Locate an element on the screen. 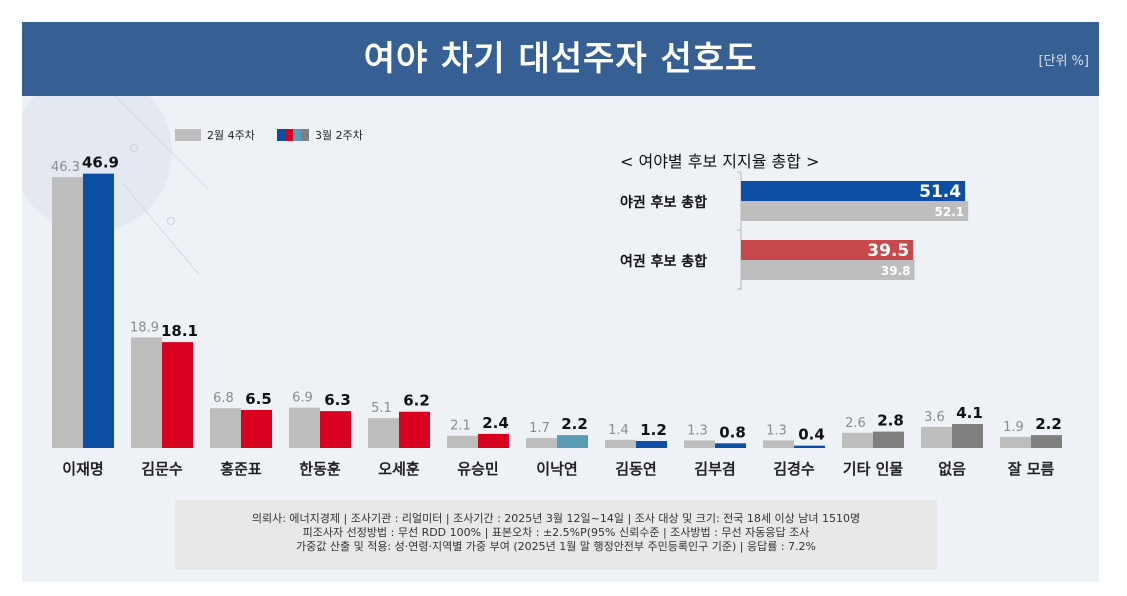 This screenshot has width=1127, height=596. label-prev-5: 2.1 is located at coordinates (460, 426).